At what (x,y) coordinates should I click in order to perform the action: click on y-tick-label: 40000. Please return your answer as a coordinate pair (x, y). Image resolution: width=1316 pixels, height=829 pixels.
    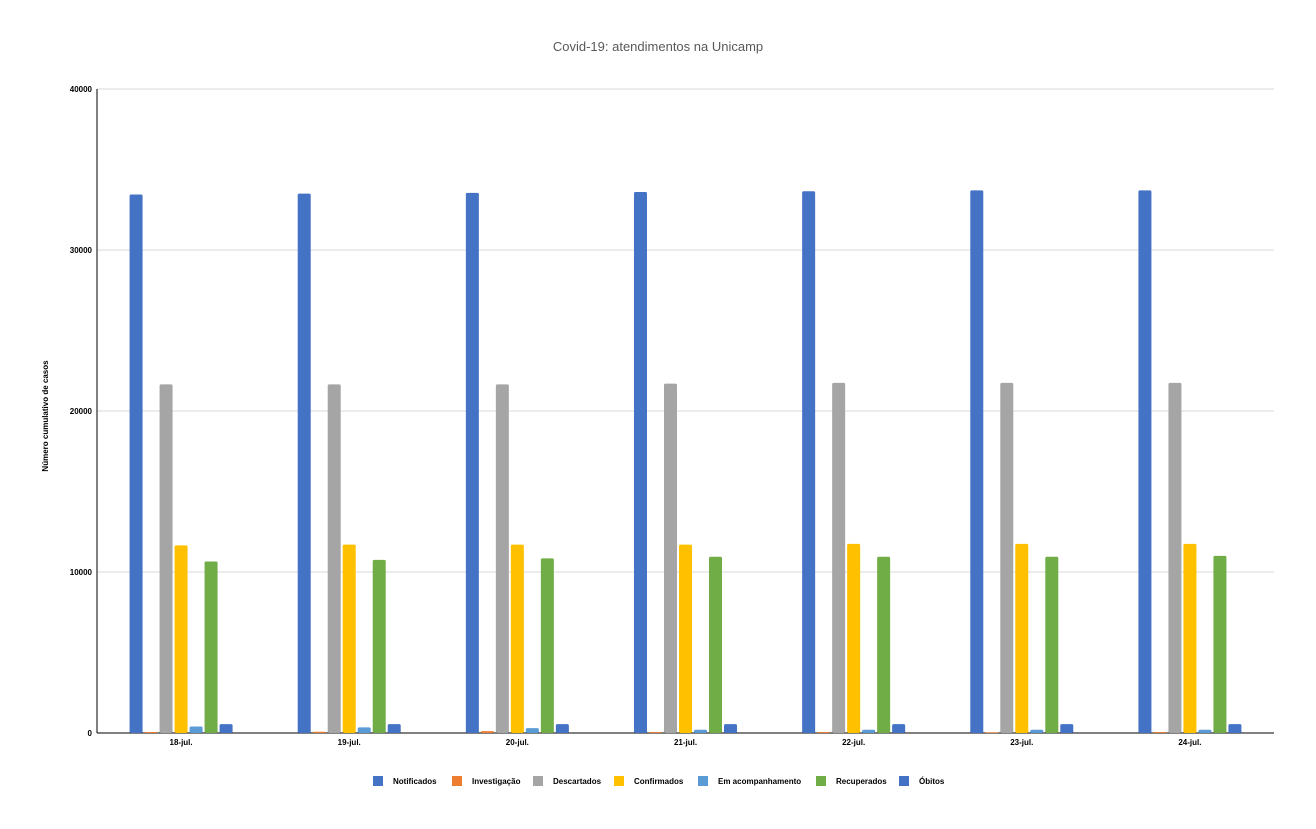
    Looking at the image, I should click on (81, 89).